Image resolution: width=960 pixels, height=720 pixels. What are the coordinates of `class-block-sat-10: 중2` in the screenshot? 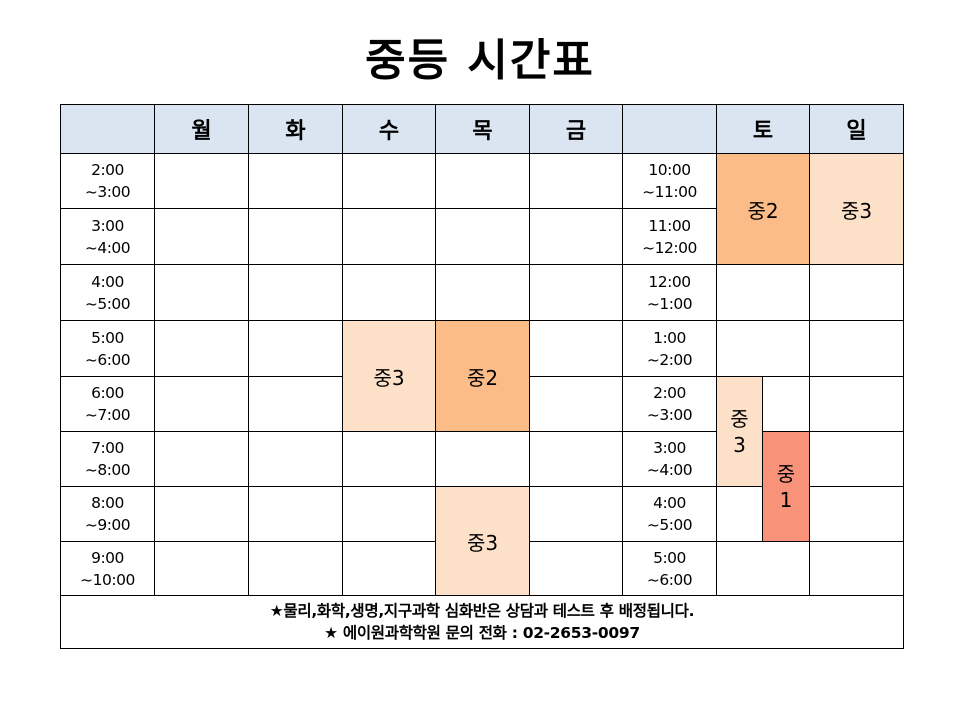 It's located at (763, 209).